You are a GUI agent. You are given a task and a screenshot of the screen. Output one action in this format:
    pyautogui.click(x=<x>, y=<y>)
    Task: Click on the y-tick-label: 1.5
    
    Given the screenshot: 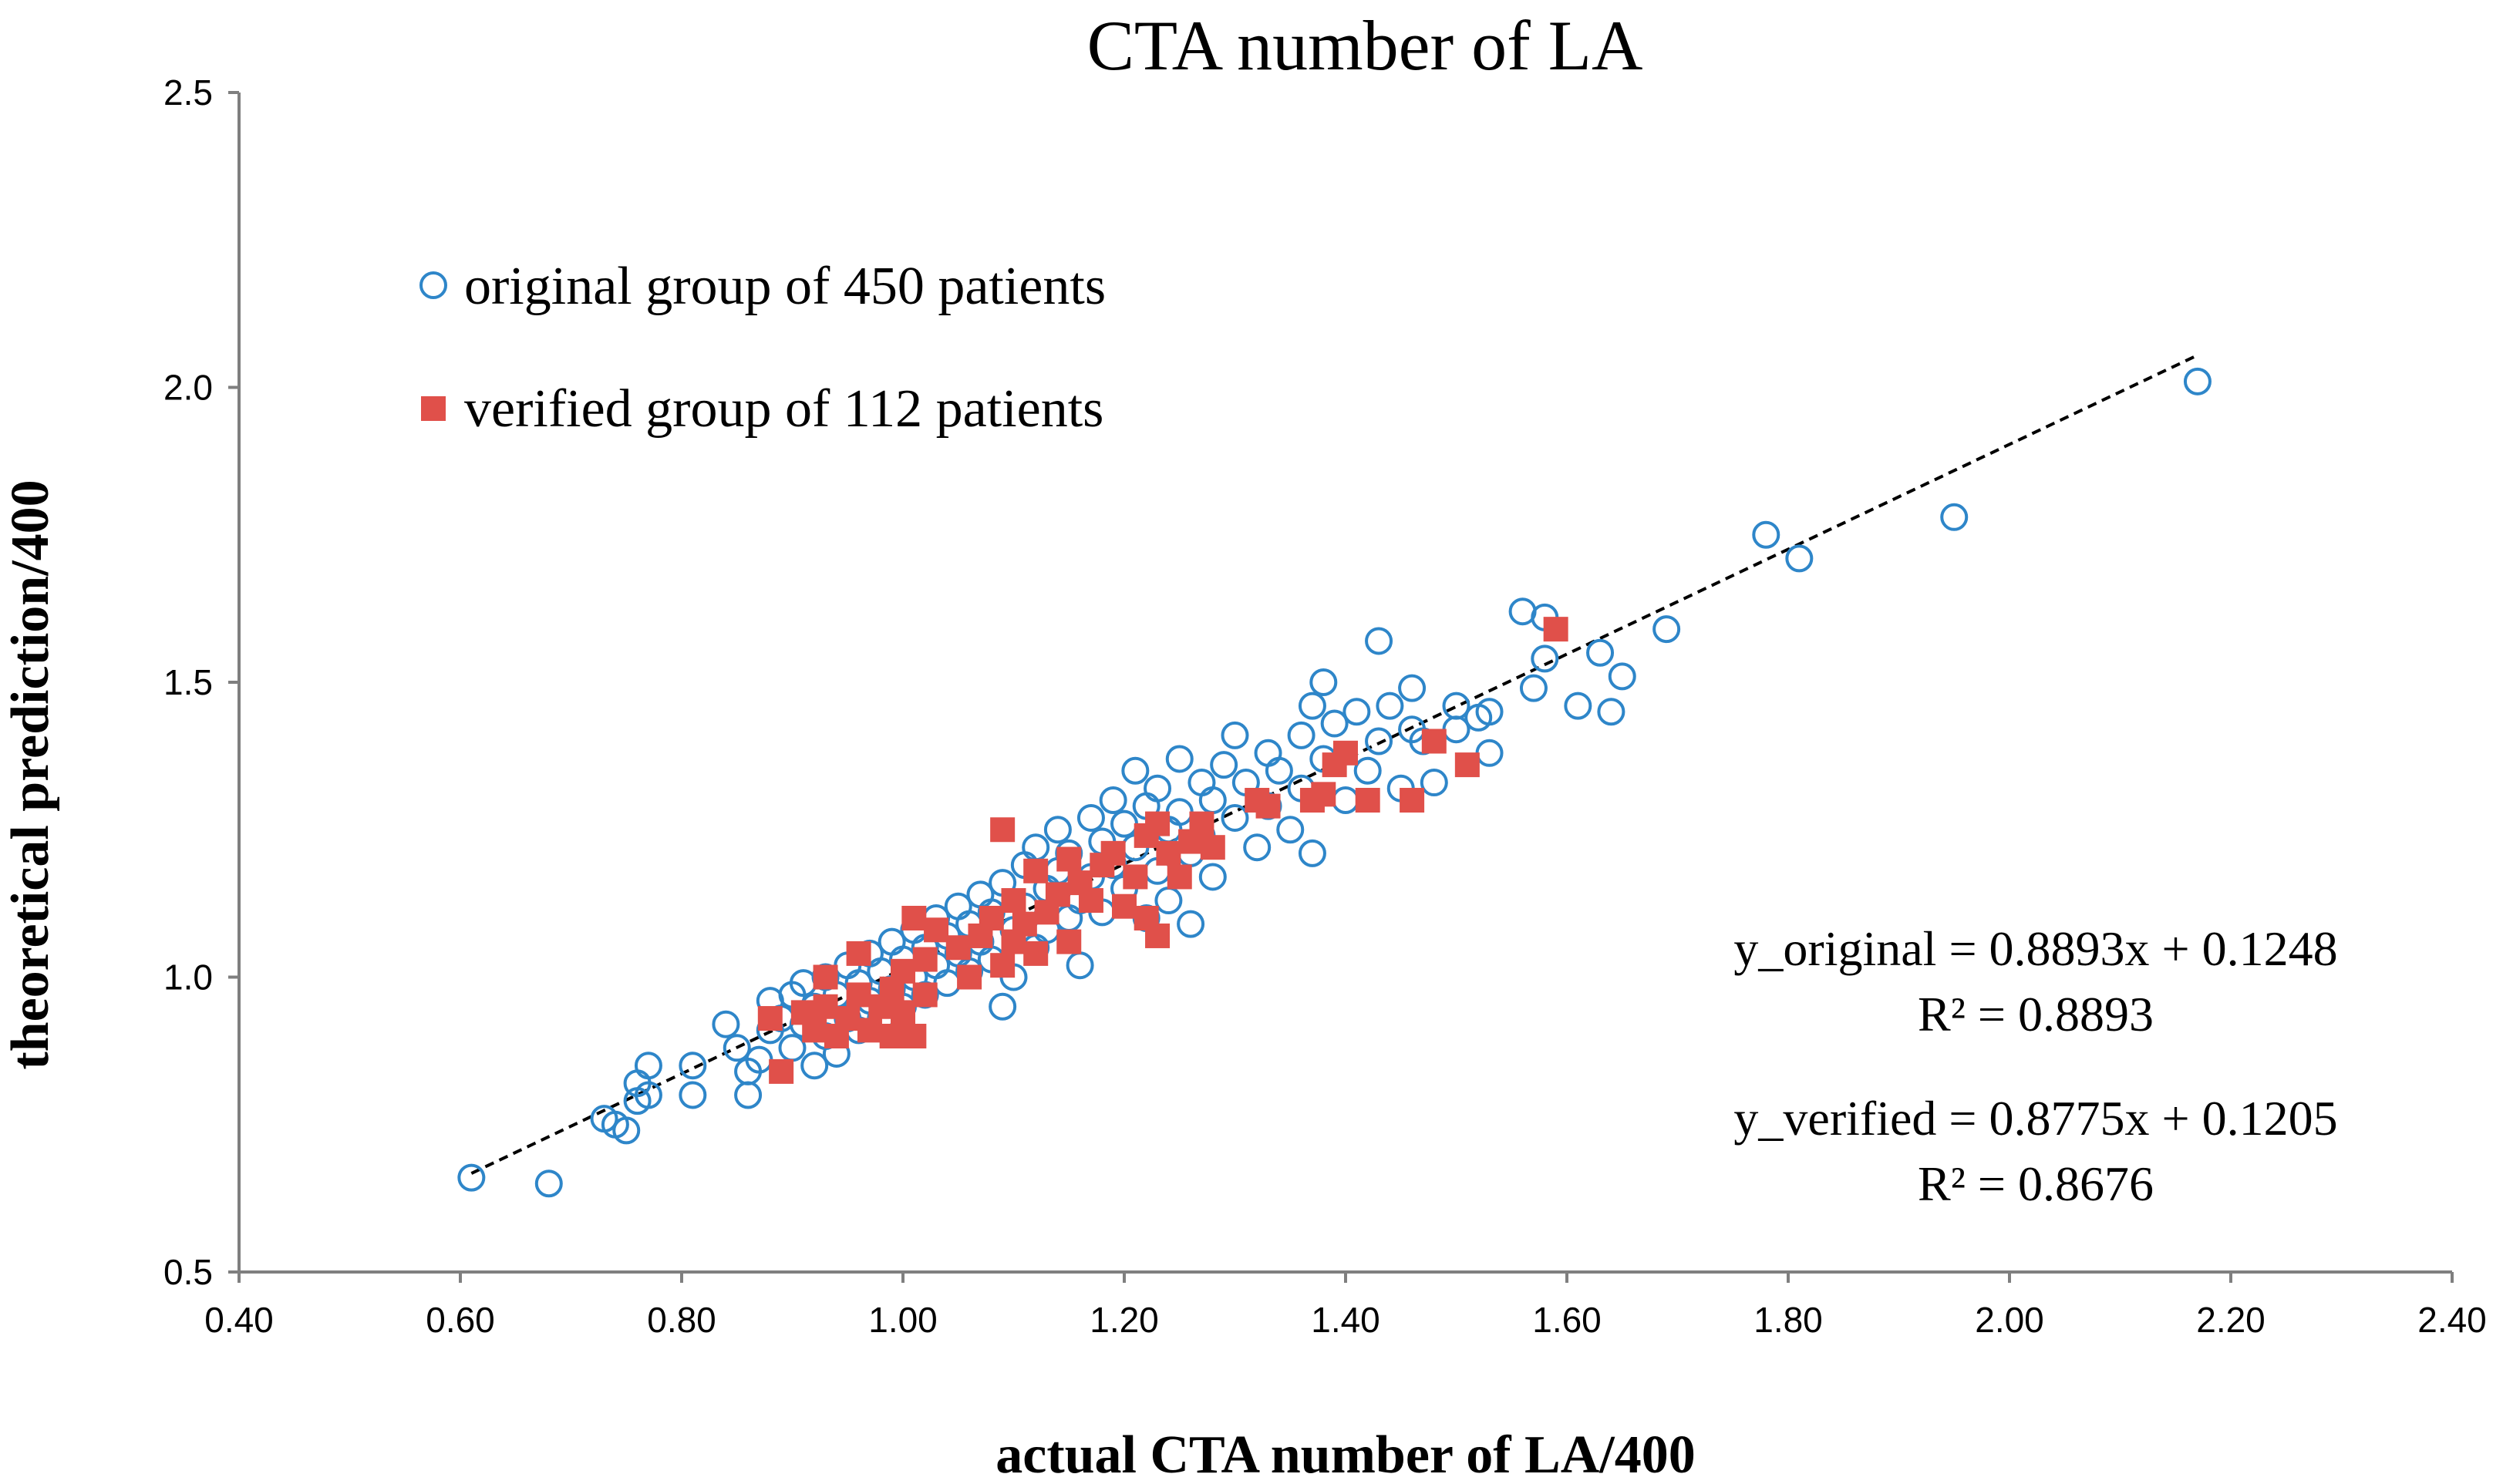 What is the action you would take?
    pyautogui.click(x=188, y=682)
    